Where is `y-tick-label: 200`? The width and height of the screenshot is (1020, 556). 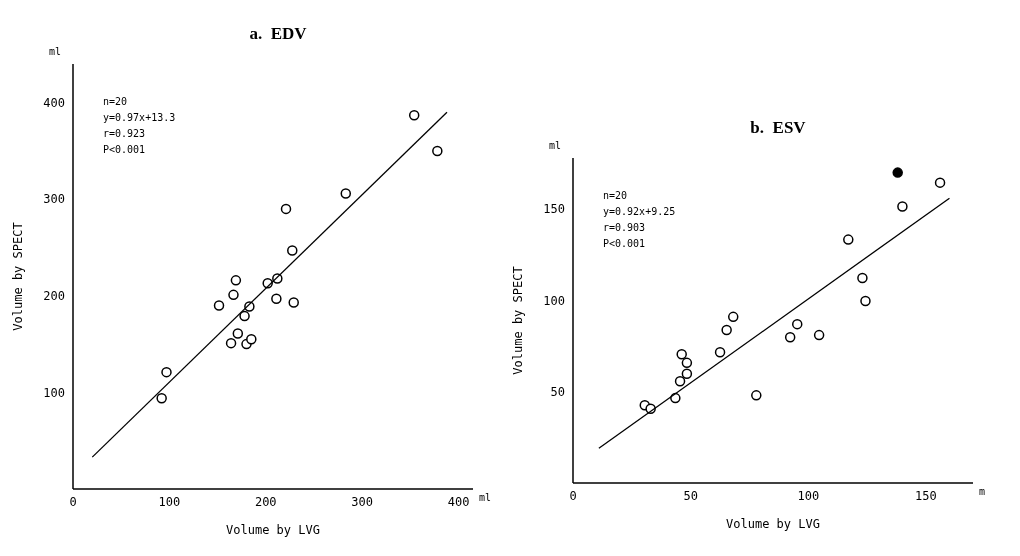 y-tick-label: 200 is located at coordinates (54, 296).